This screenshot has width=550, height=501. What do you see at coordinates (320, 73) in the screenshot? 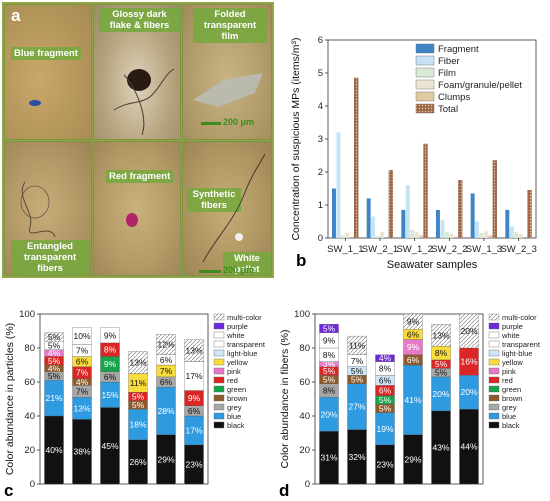
I see `y-tick-label: 5` at bounding box center [320, 73].